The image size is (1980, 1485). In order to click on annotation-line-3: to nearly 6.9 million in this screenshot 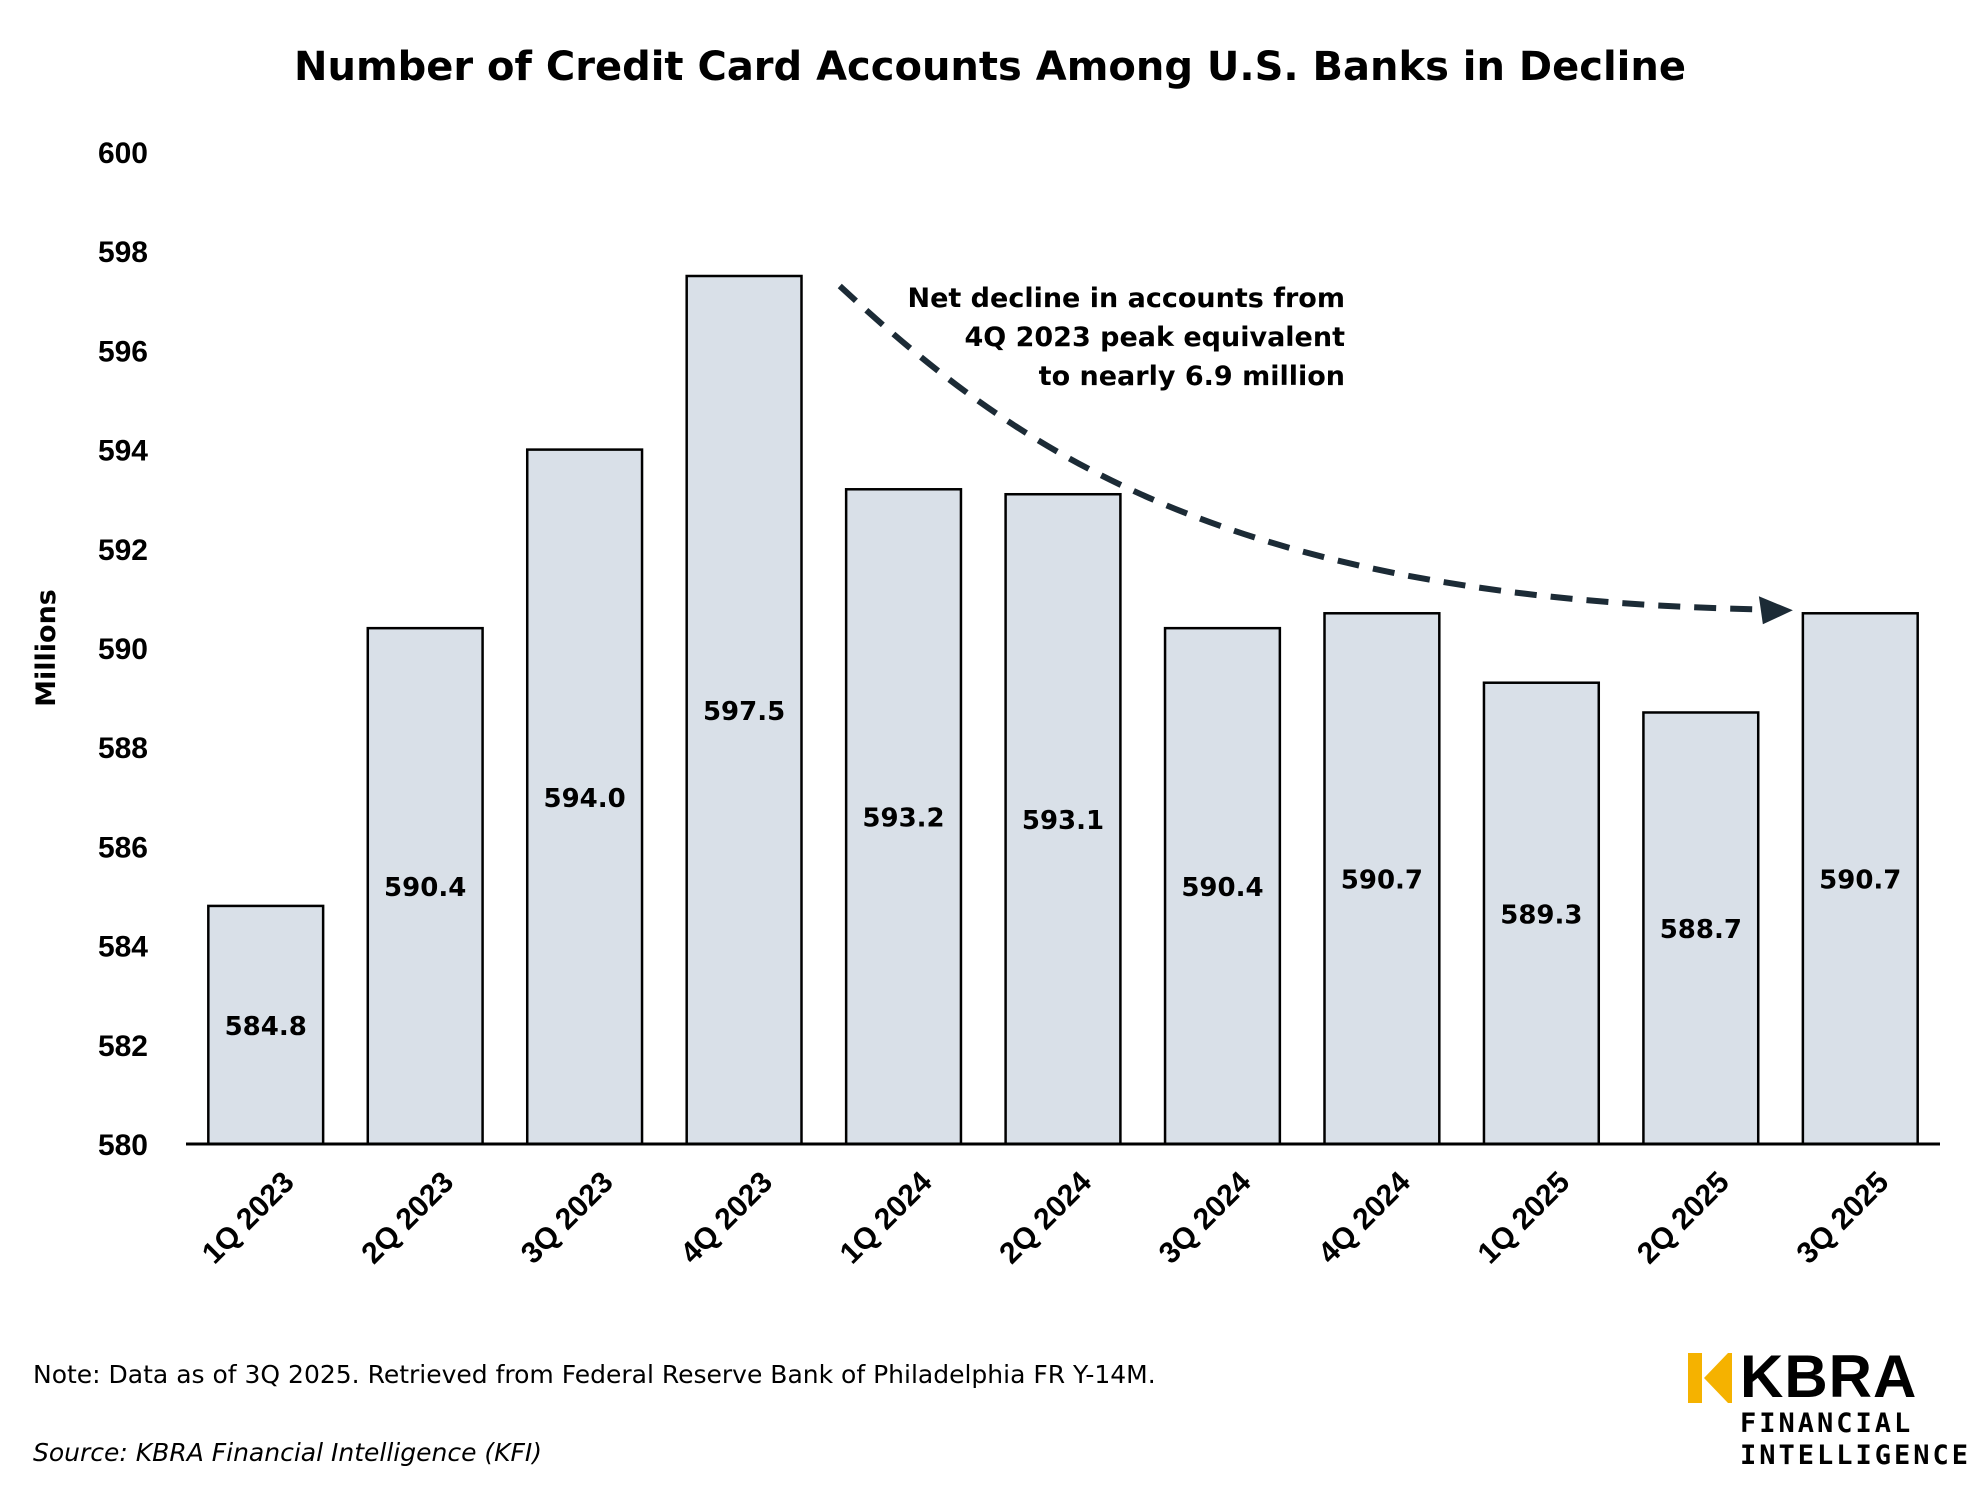, I will do `click(1192, 376)`.